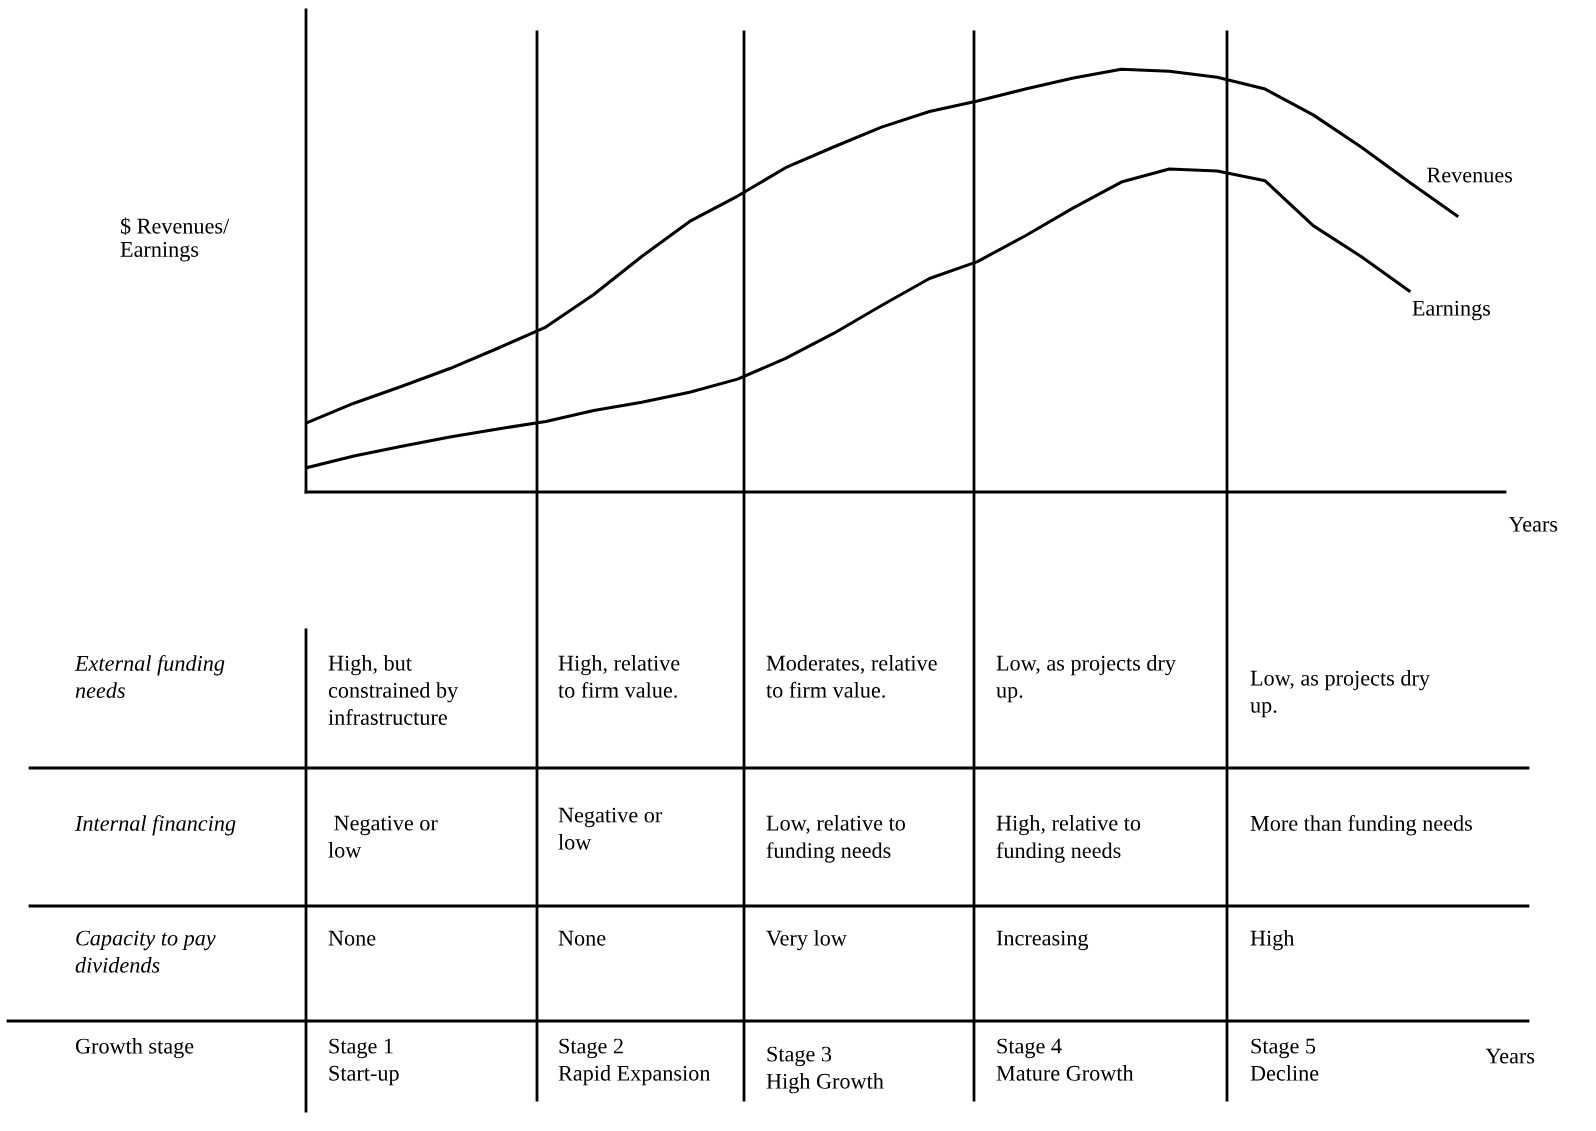 This screenshot has width=1596, height=1131. What do you see at coordinates (393, 690) in the screenshot?
I see `text: High, but constrained by infrastructure` at bounding box center [393, 690].